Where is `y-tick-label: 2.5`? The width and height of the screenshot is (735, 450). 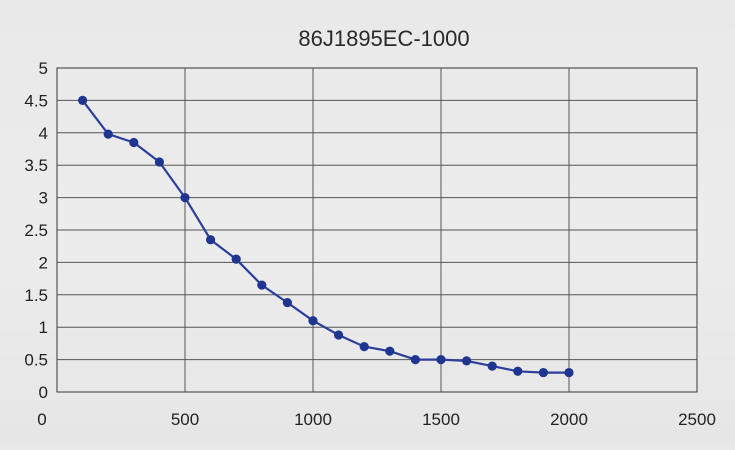 y-tick-label: 2.5 is located at coordinates (36, 230).